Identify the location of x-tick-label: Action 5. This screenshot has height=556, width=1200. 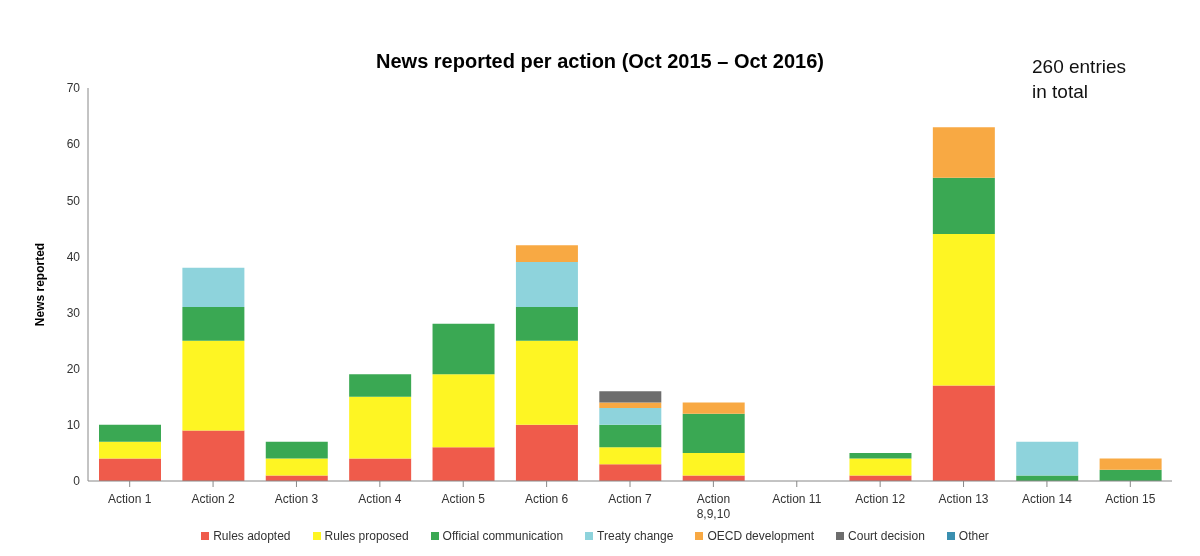
(463, 499).